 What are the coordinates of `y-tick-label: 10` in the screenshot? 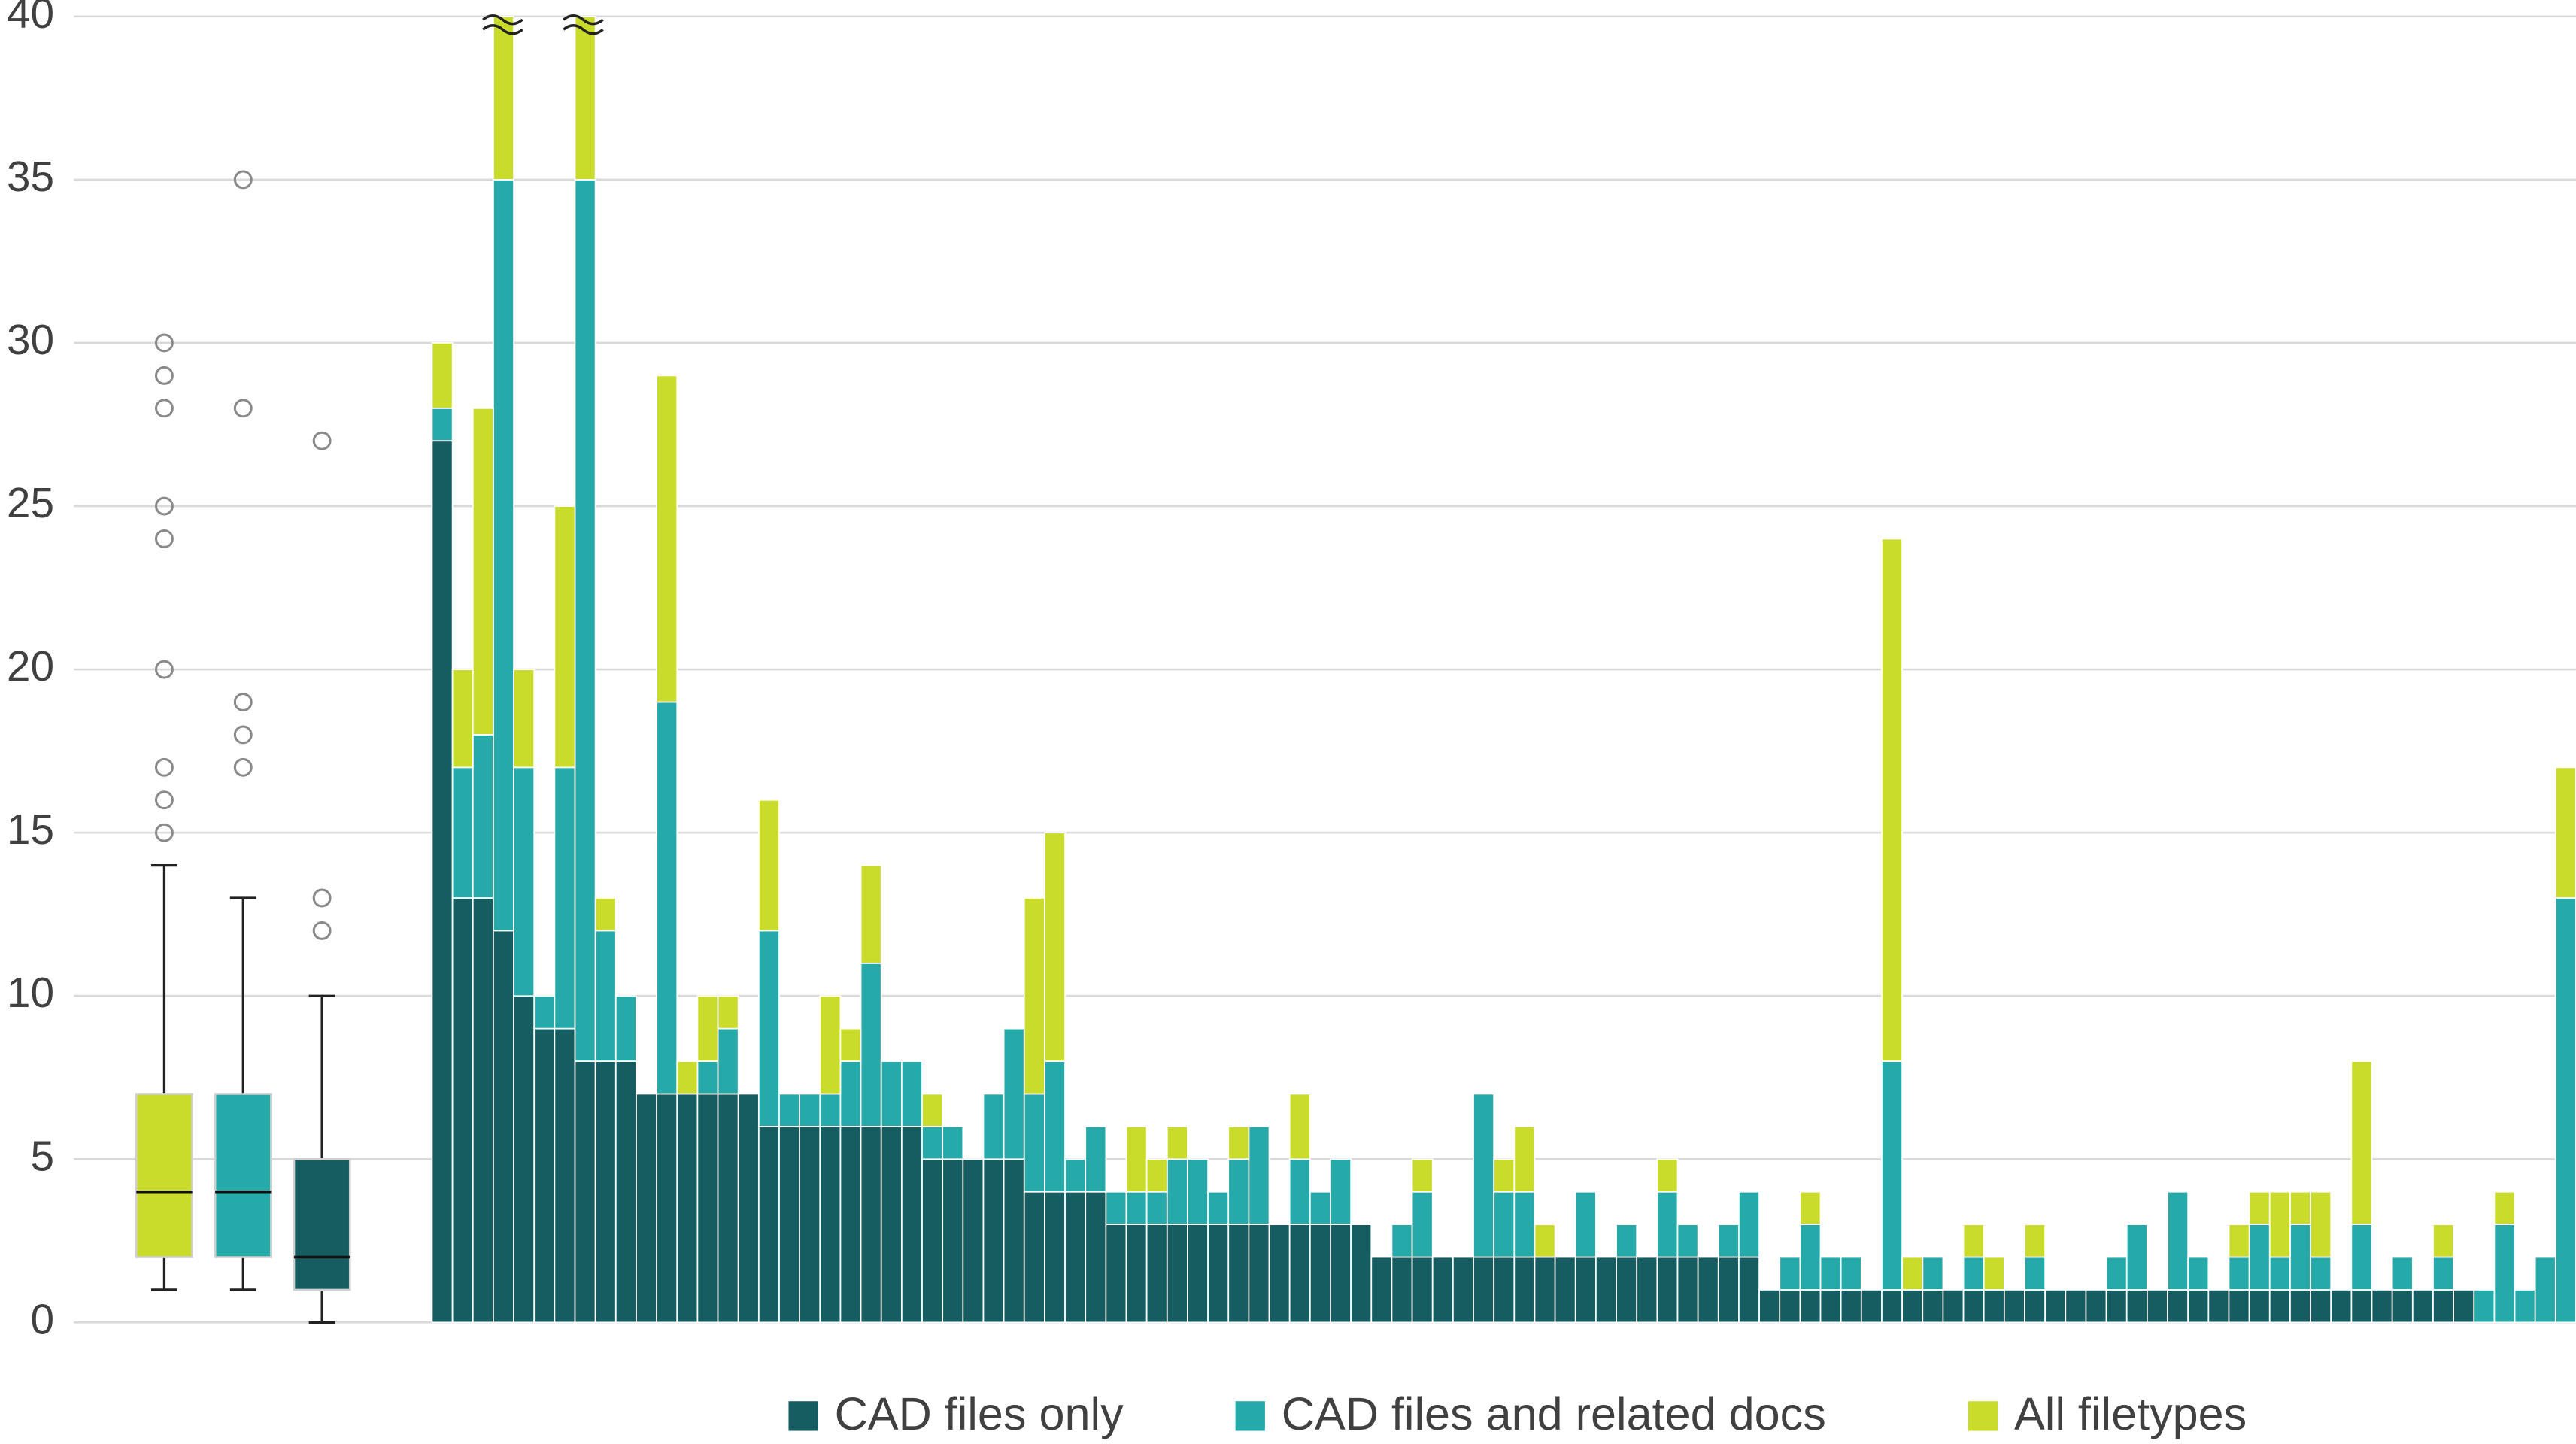 It's located at (30, 993).